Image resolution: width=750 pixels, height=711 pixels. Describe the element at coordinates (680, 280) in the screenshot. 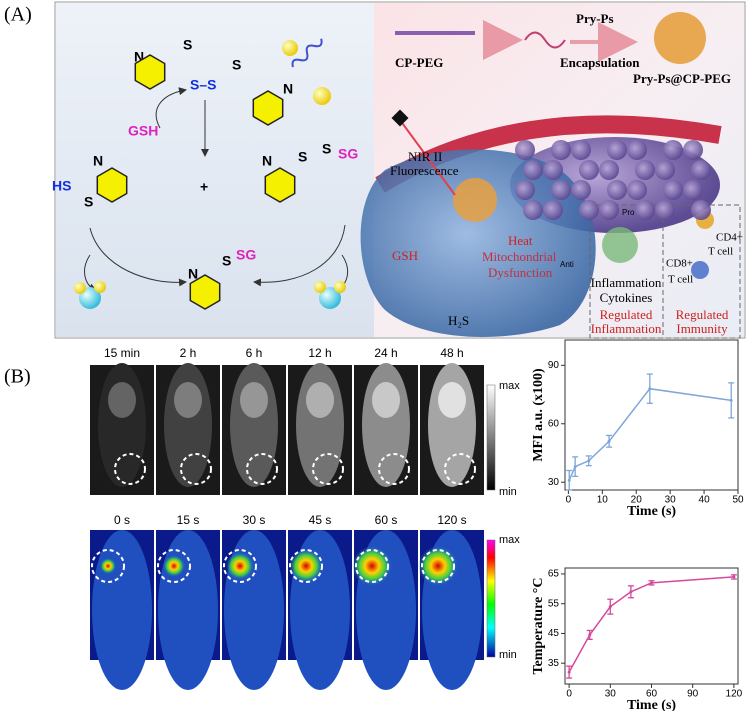

I see `label: T cell` at that location.